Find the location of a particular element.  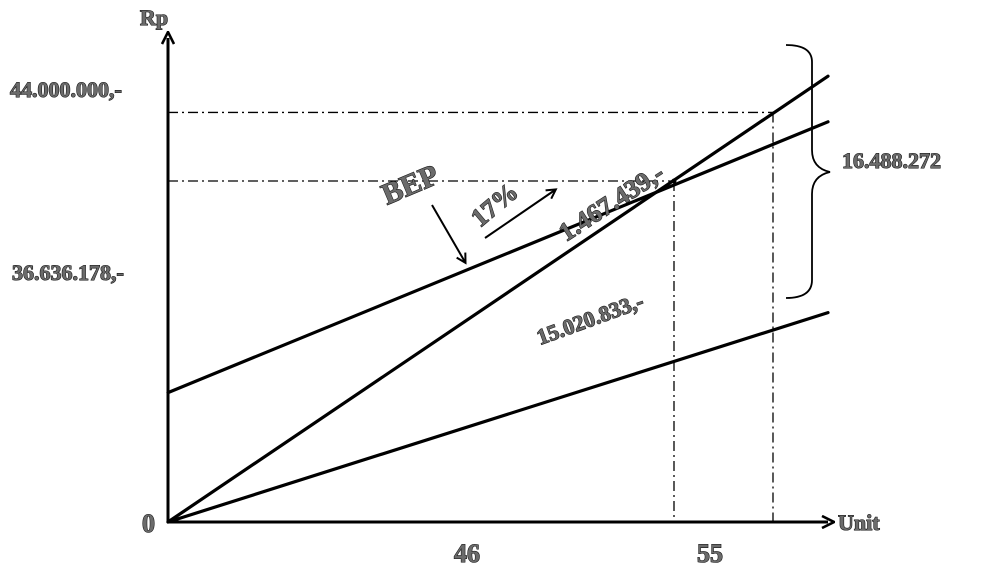

y-tick-label: 44.000.000,- is located at coordinates (66, 89).